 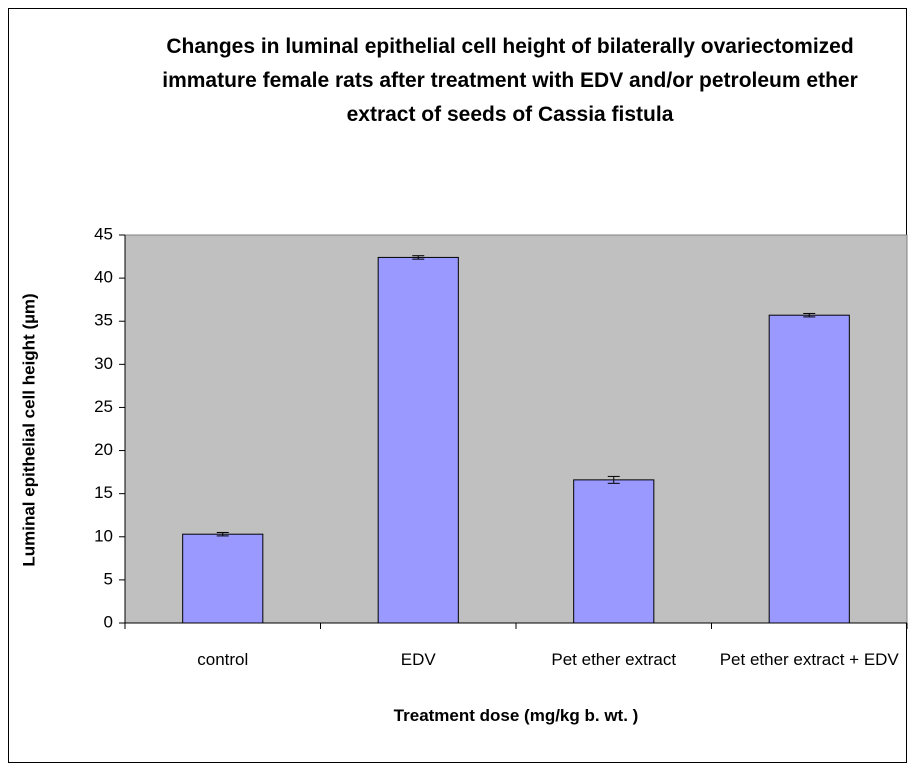 I want to click on x-tick-label: control, so click(x=223, y=659).